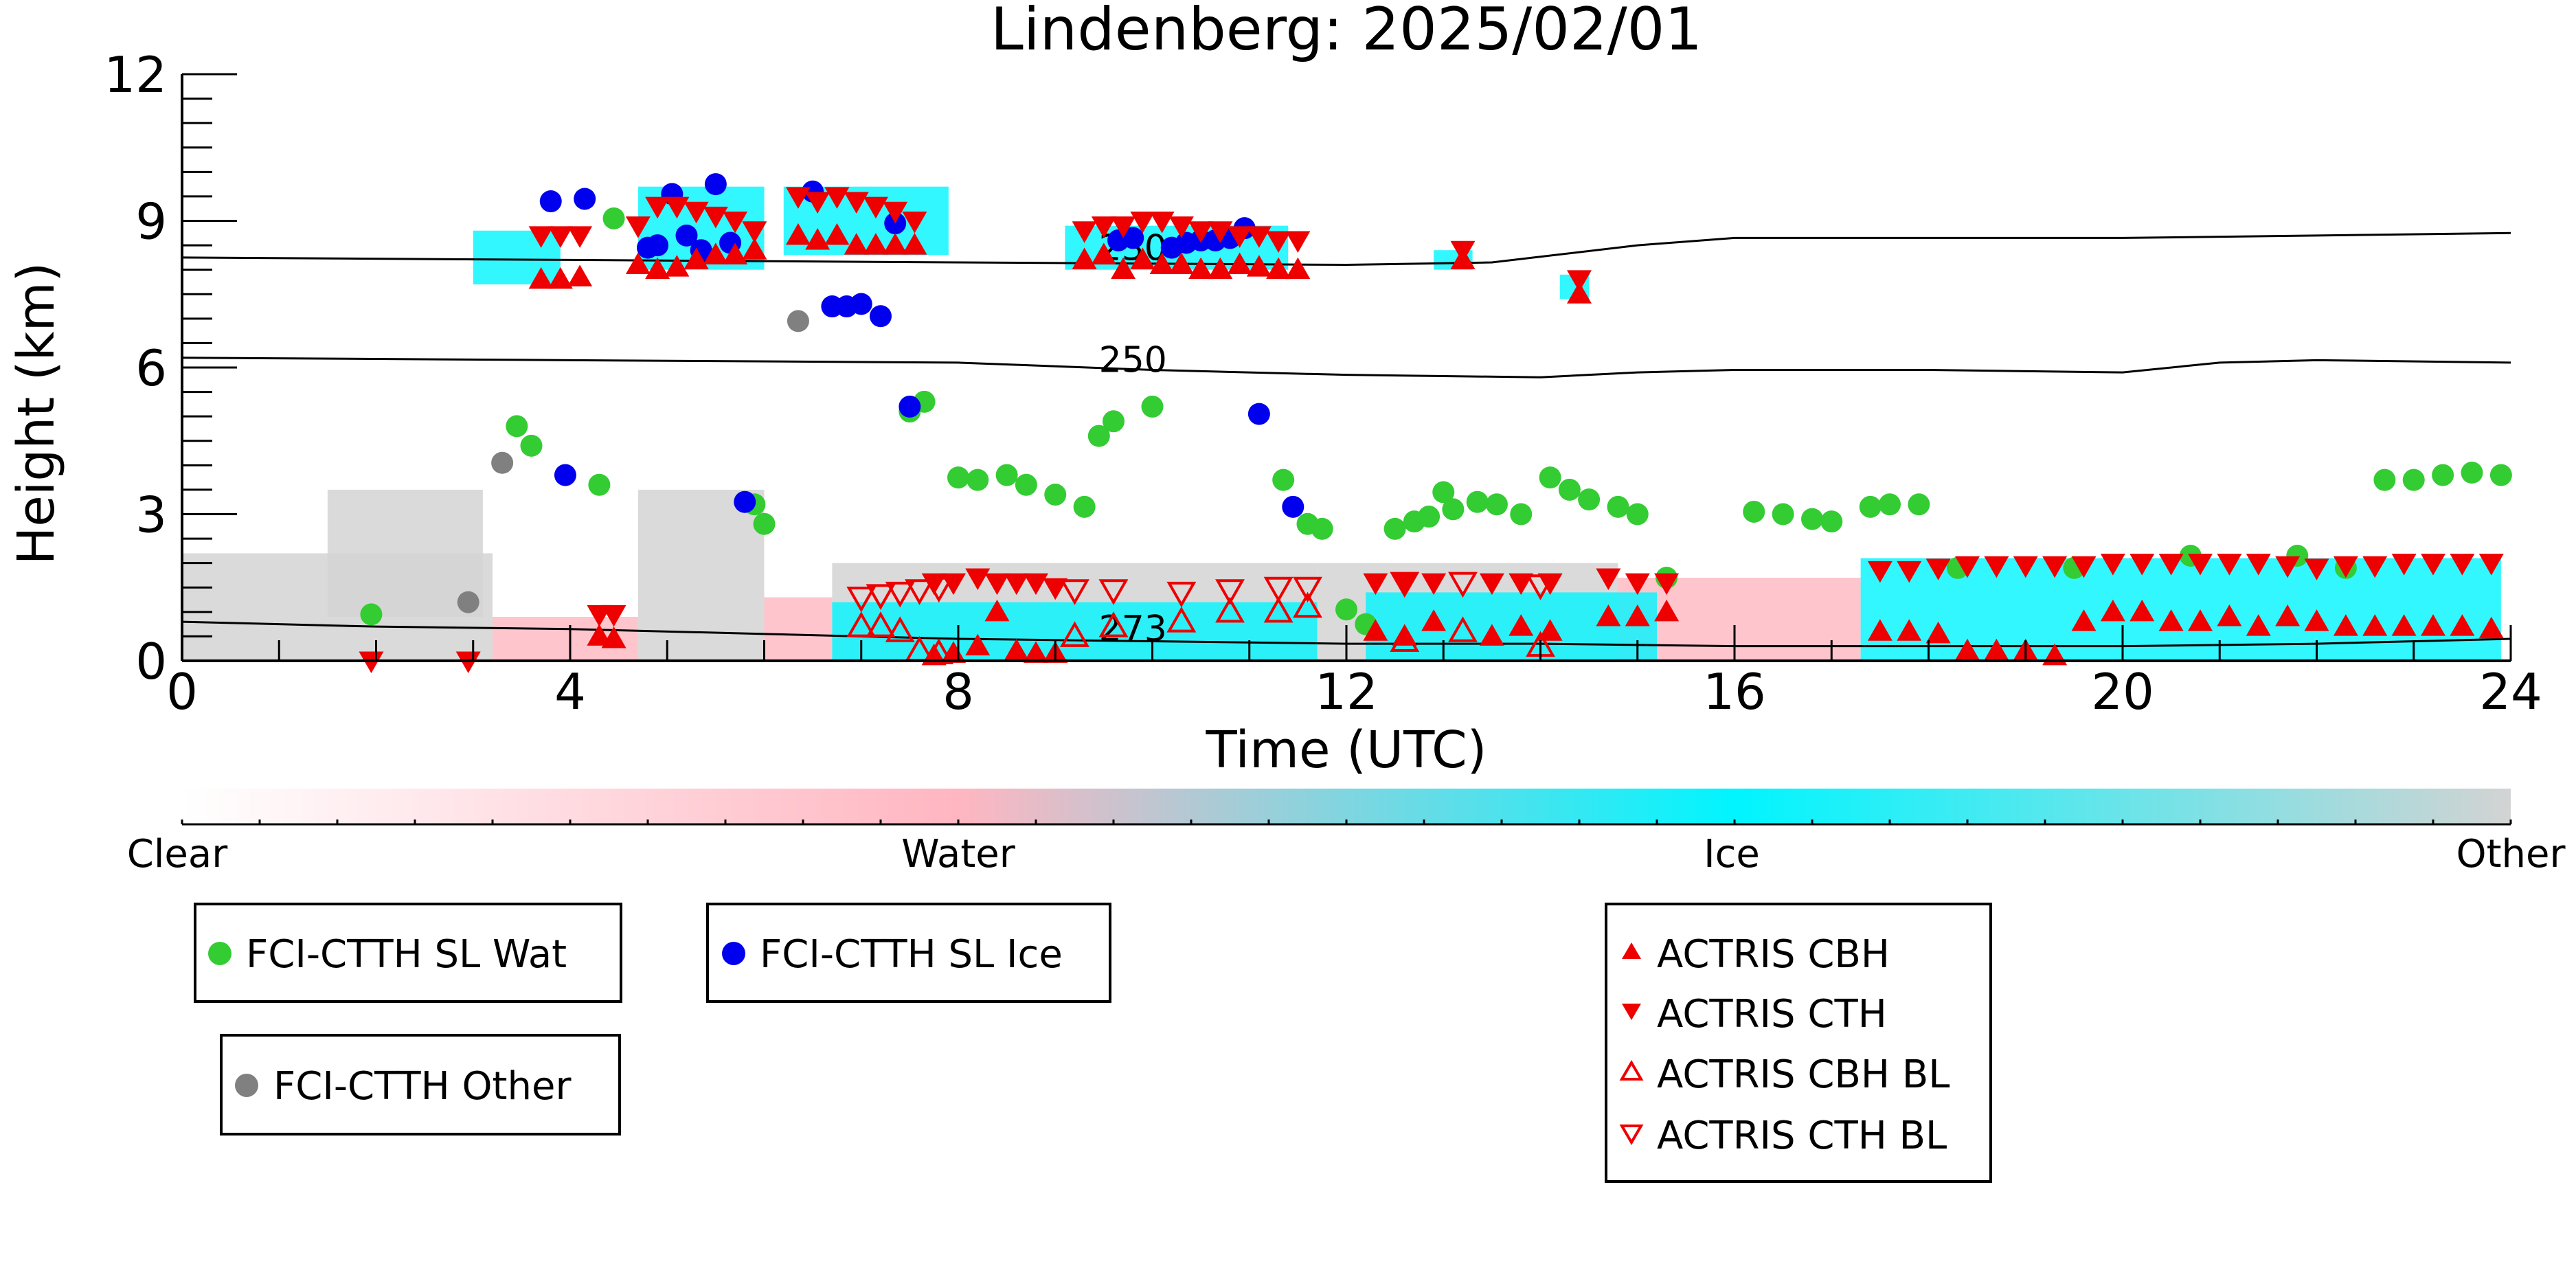  I want to click on colorbar: Clear Water Ice Other, so click(1346, 833).